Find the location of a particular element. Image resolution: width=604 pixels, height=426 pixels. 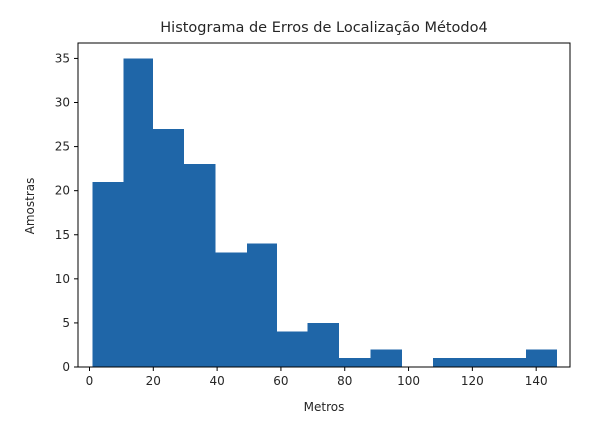

x-tick-label: 120 is located at coordinates (472, 381).